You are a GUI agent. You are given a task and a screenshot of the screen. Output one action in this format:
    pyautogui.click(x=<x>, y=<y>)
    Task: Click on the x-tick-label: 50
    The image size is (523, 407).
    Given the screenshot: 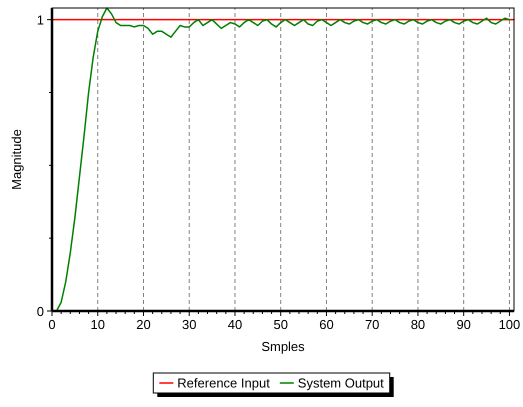 What is the action you would take?
    pyautogui.click(x=280, y=324)
    